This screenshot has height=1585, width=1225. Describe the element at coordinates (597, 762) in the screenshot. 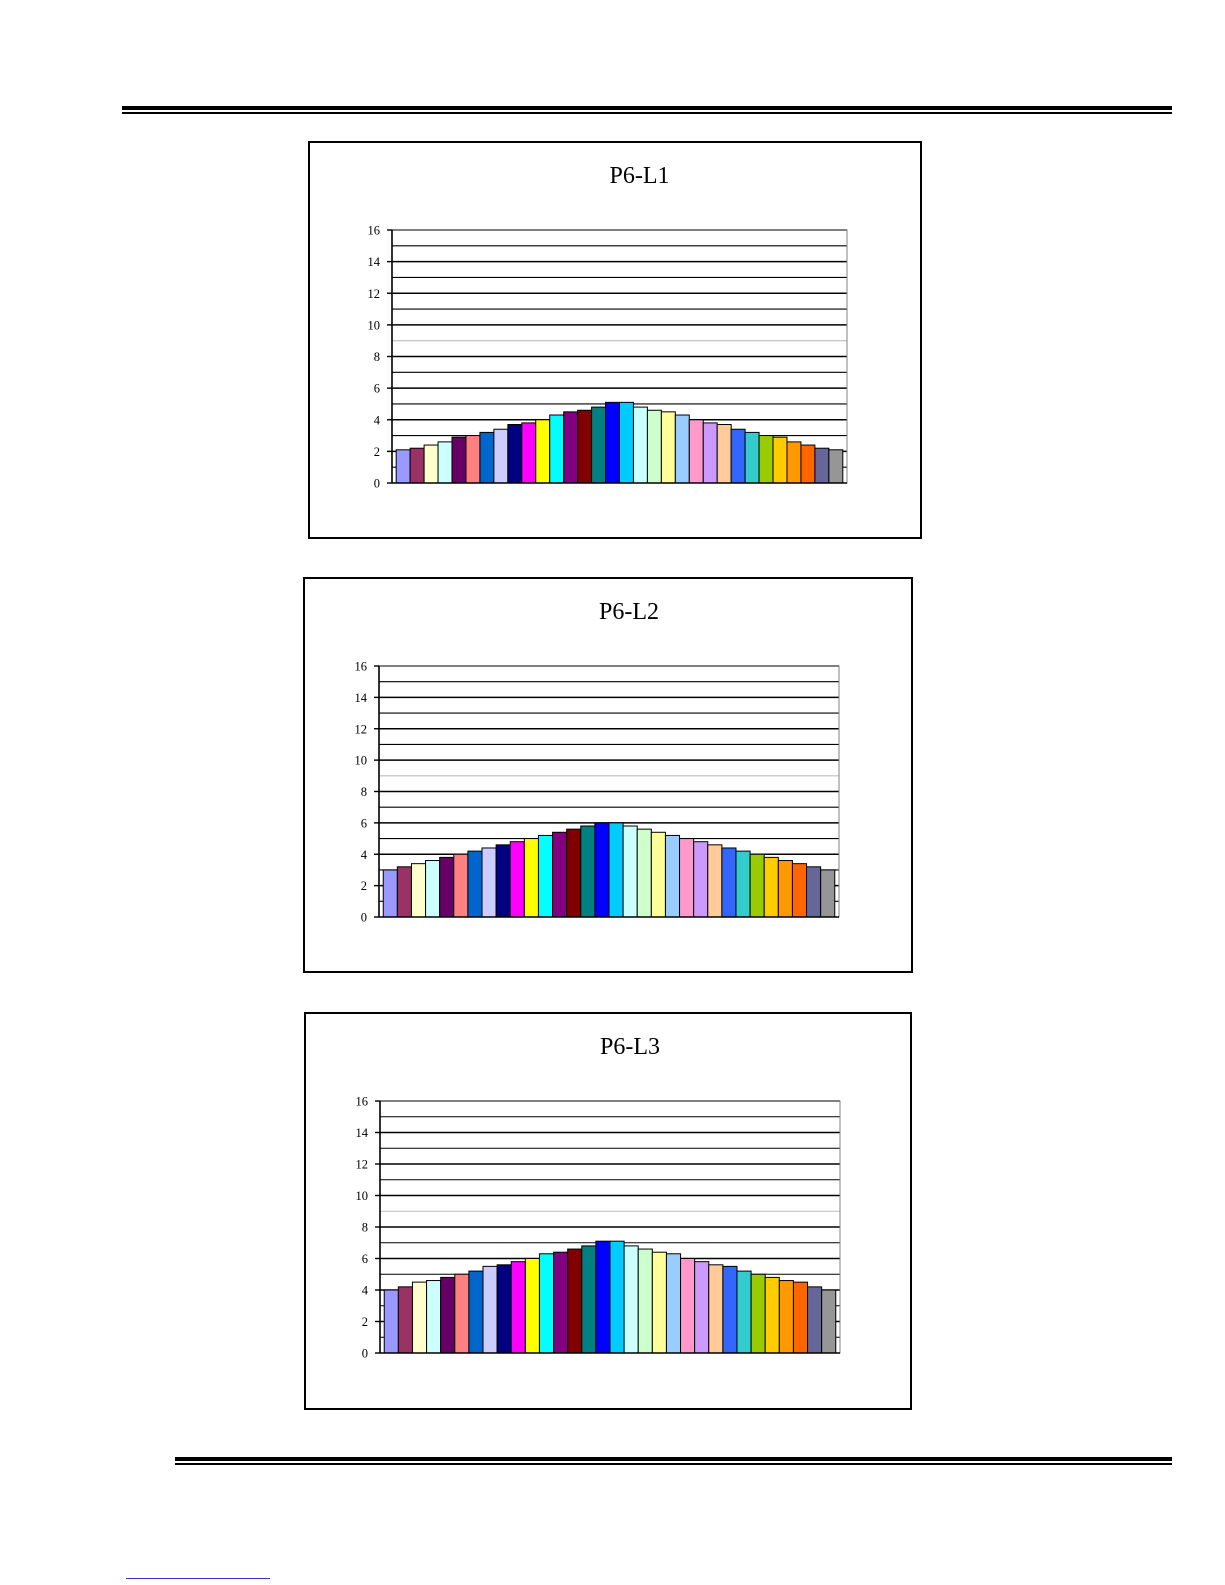

I see `chart-svg: P6-L2 0 2 4 6 8 10 12 14 16` at that location.